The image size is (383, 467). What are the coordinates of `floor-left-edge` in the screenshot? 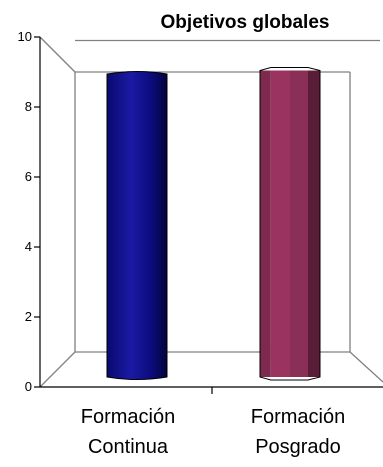 It's located at (57, 369).